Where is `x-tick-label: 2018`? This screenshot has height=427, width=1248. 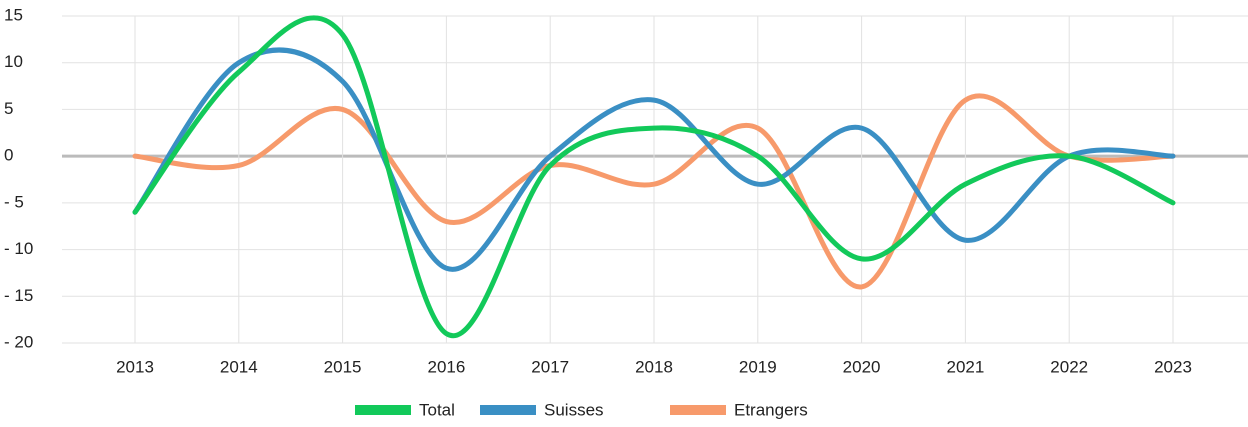
x-tick-label: 2018 is located at coordinates (654, 366).